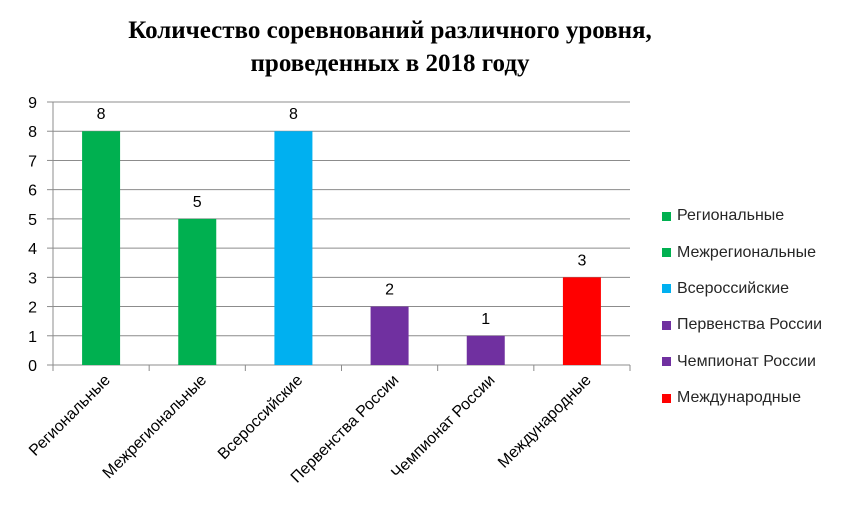  What do you see at coordinates (733, 288) in the screenshot?
I see `legend-label: Всероссийские` at bounding box center [733, 288].